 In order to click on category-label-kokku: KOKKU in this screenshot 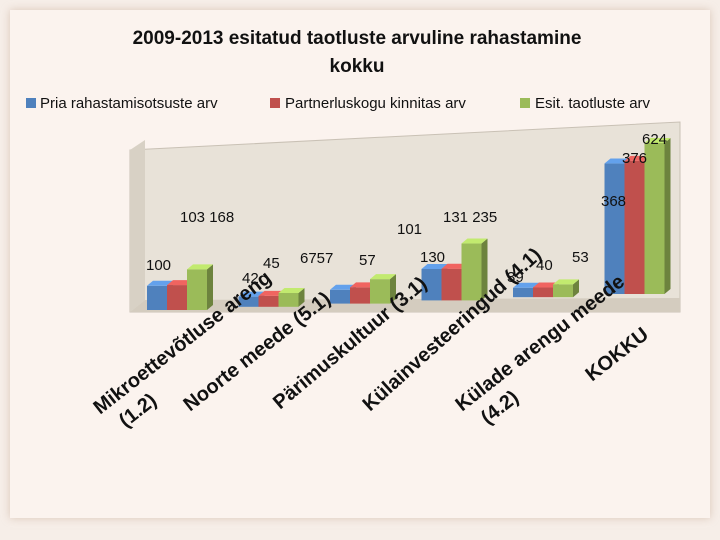, I will do `click(617, 354)`.